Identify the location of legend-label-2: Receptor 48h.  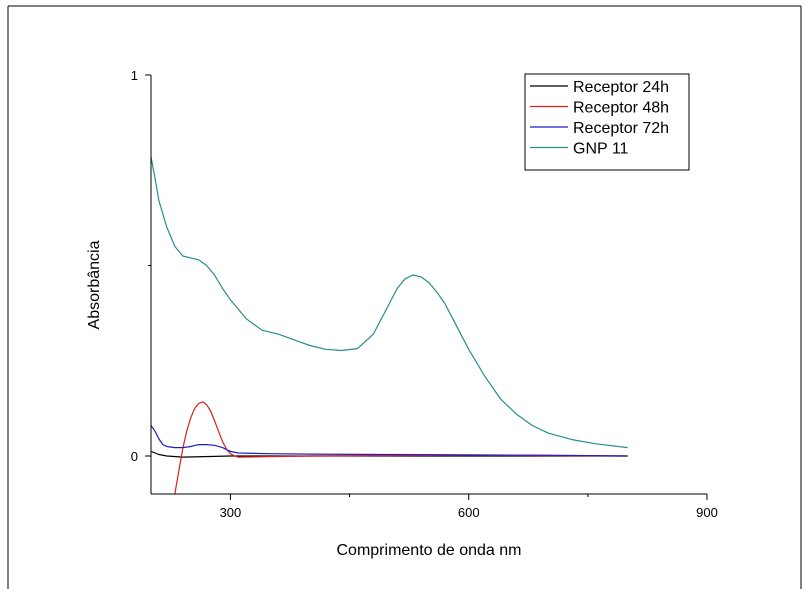
(621, 108).